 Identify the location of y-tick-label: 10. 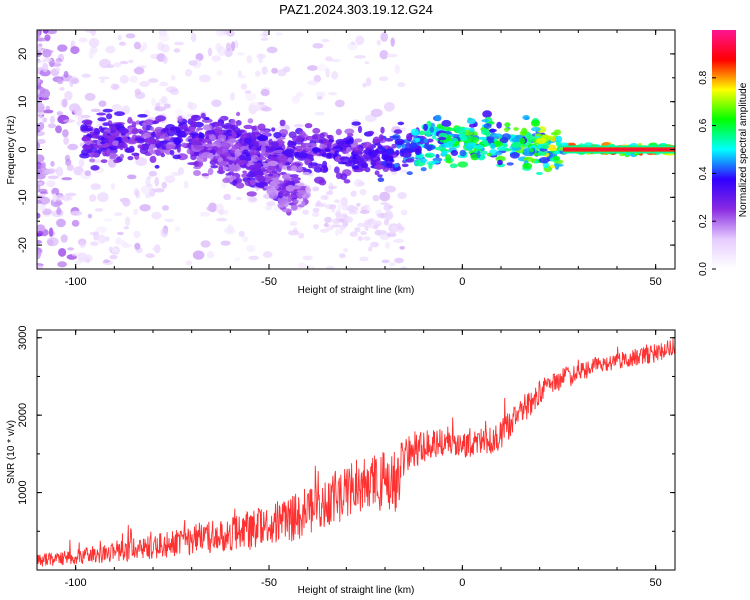
(23, 102).